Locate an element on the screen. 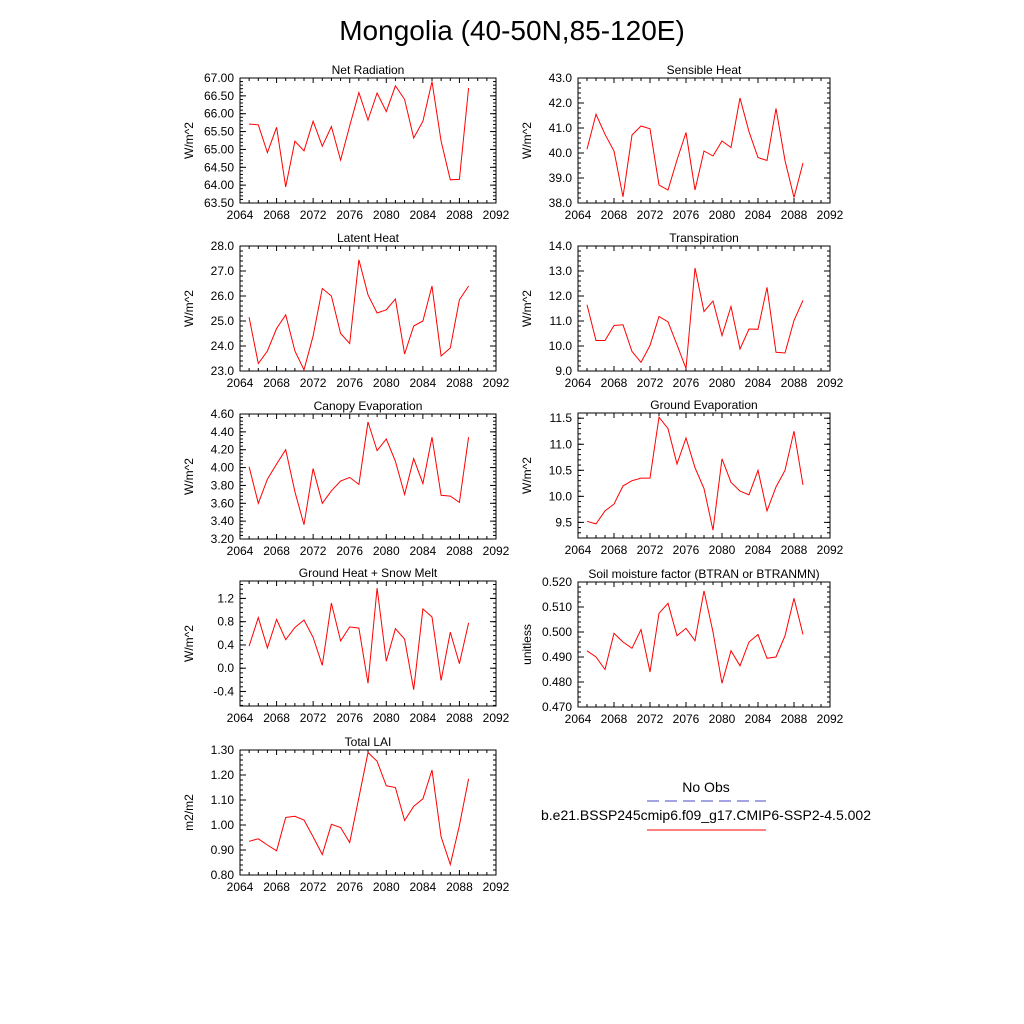 Image resolution: width=1024 pixels, height=1024 pixels. y-tick-label: 0.8 is located at coordinates (225, 622).